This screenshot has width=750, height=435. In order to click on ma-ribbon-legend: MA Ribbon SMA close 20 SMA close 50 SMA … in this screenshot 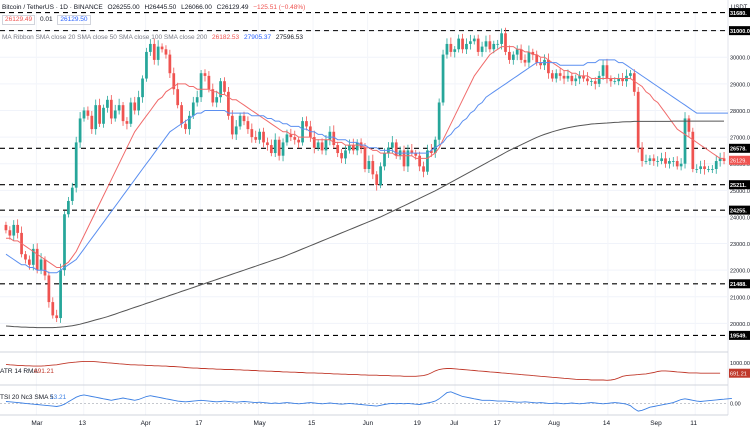, I will do `click(154, 38)`.